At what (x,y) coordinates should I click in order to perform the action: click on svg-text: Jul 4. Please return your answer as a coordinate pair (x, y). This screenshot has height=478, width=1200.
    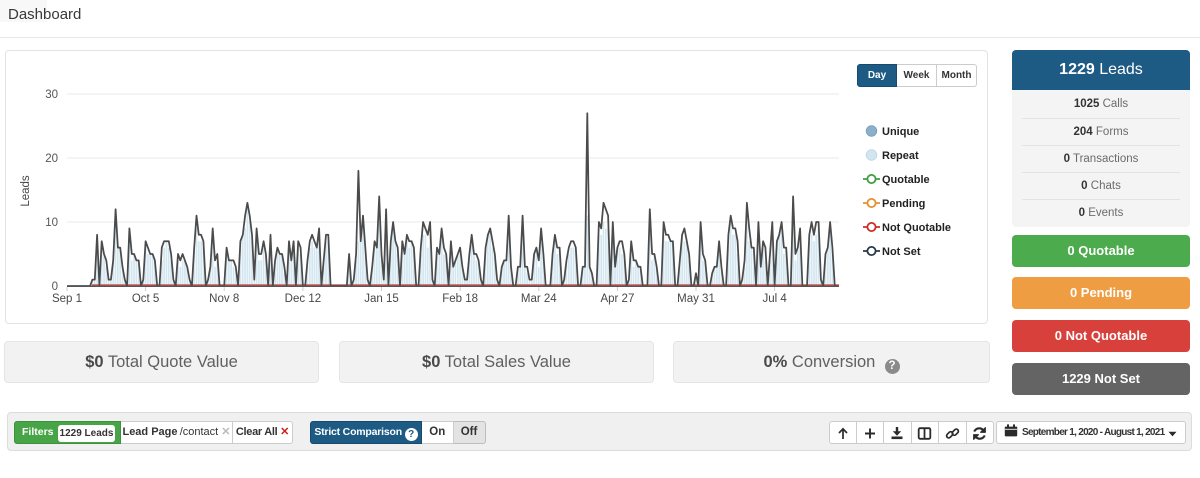
    Looking at the image, I should click on (774, 299).